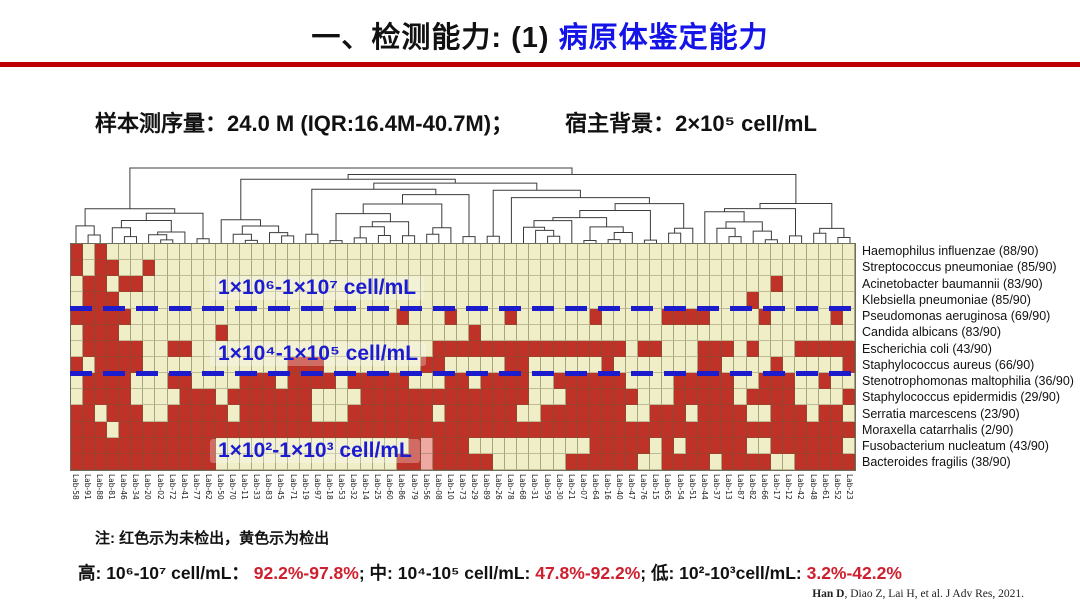  Describe the element at coordinates (938, 429) in the screenshot. I see `row-label: Moraxella catarrhalis (2/90)` at that location.